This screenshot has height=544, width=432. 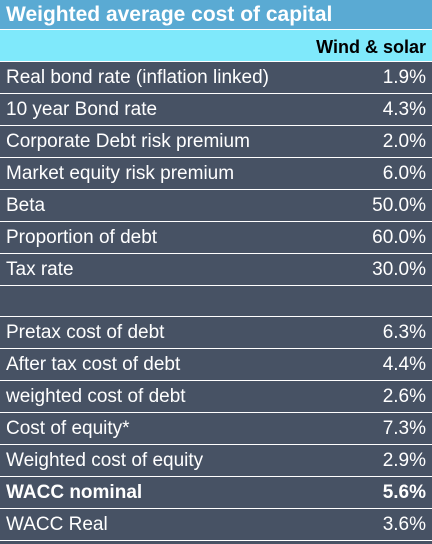 I want to click on row-label: Proportion of debt, so click(x=82, y=237).